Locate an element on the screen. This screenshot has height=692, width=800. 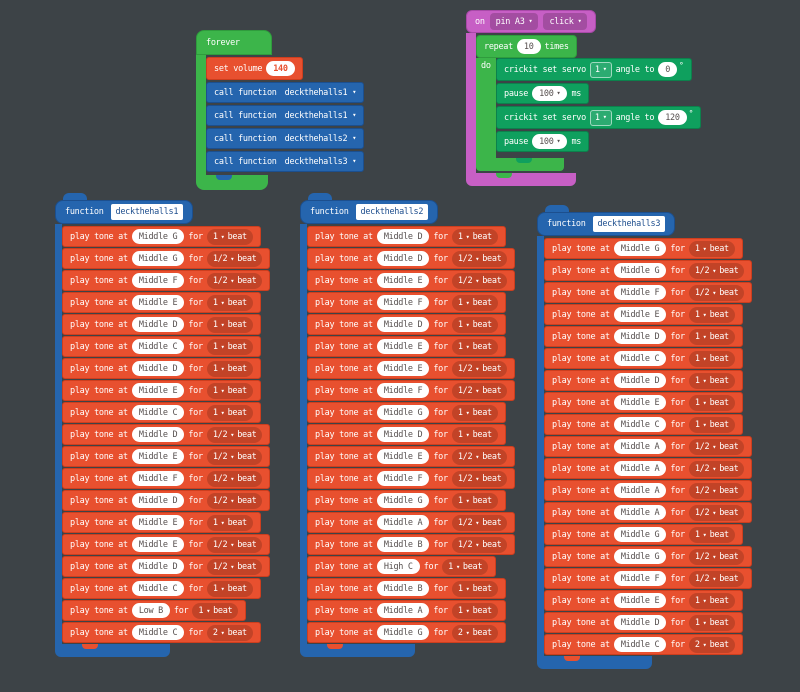
pause-value-dropdown: 100 is located at coordinates (550, 141).